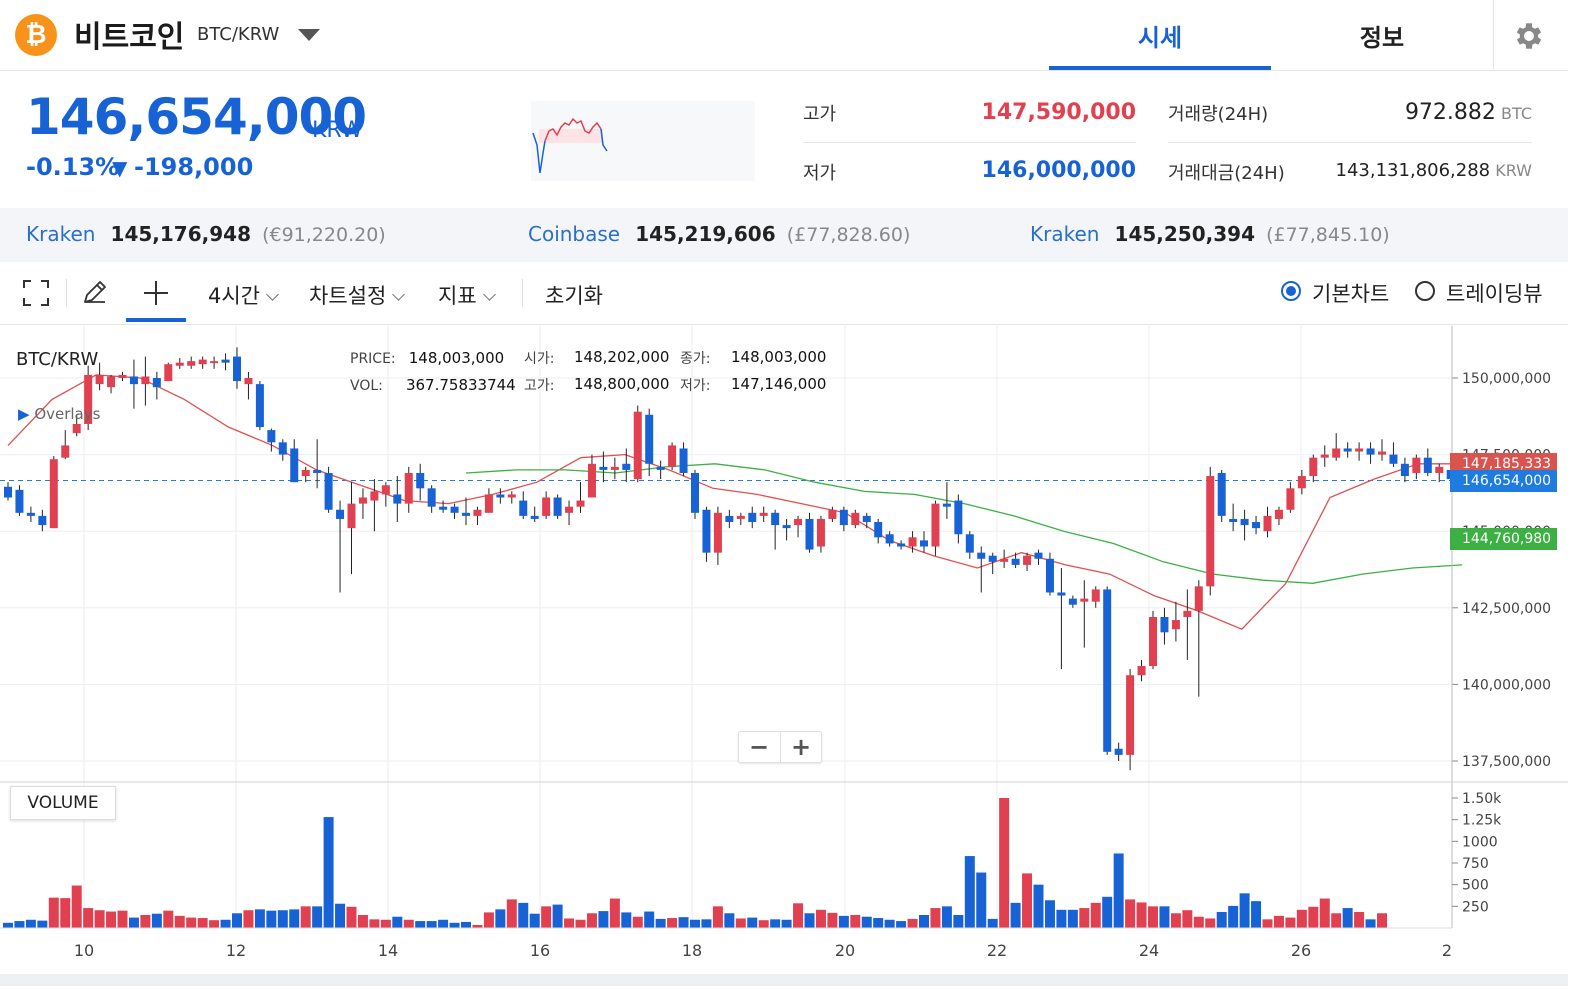 This screenshot has width=1582, height=990. What do you see at coordinates (129, 37) in the screenshot?
I see `coin-name: 비트코인` at bounding box center [129, 37].